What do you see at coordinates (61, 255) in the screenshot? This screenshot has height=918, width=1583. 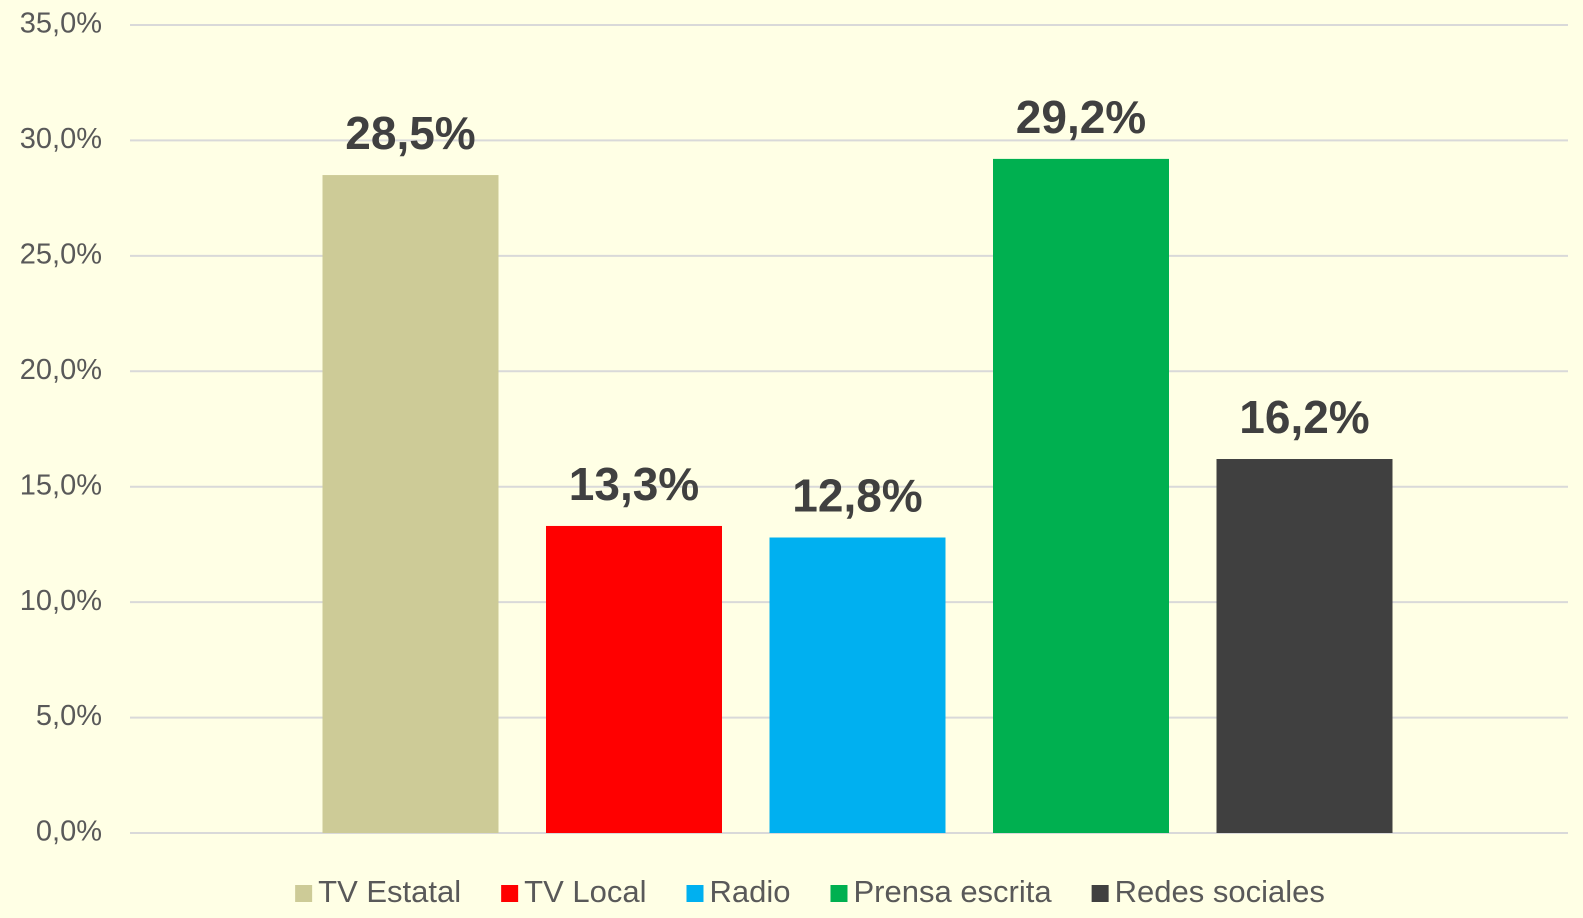 I see `y-tick-label: 25,0%` at bounding box center [61, 255].